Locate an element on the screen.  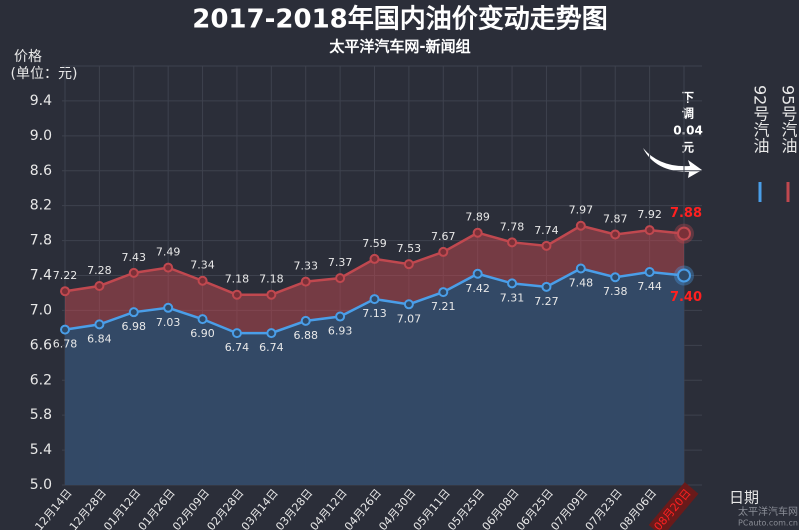
data-label: 7.74 is located at coordinates (546, 230).